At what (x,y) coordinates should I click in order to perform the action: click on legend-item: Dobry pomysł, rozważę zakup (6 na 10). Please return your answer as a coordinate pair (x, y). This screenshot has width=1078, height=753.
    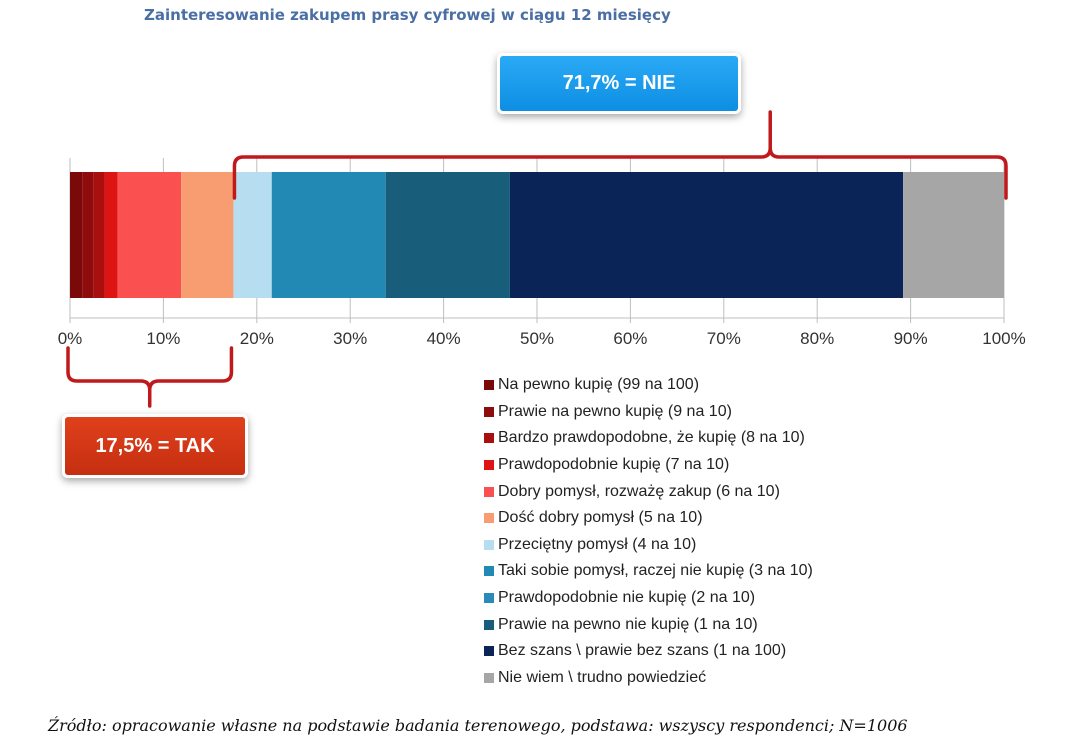
    Looking at the image, I should click on (648, 491).